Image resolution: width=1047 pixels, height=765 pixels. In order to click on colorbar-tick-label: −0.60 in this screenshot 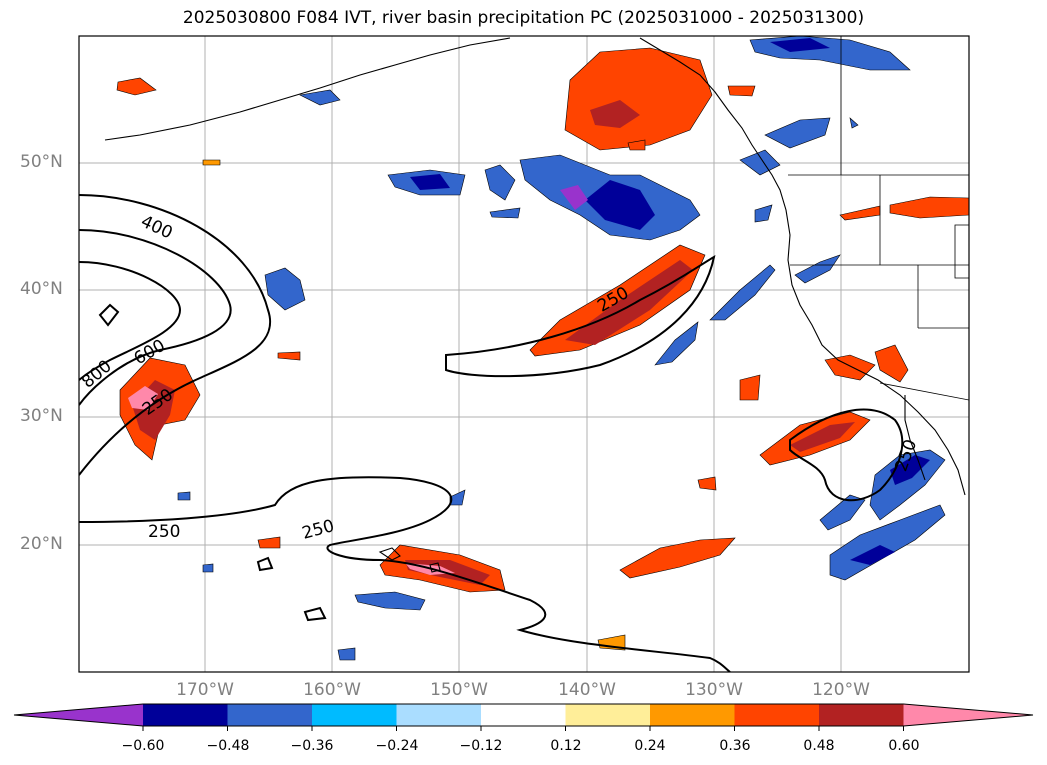, I will do `click(143, 746)`.